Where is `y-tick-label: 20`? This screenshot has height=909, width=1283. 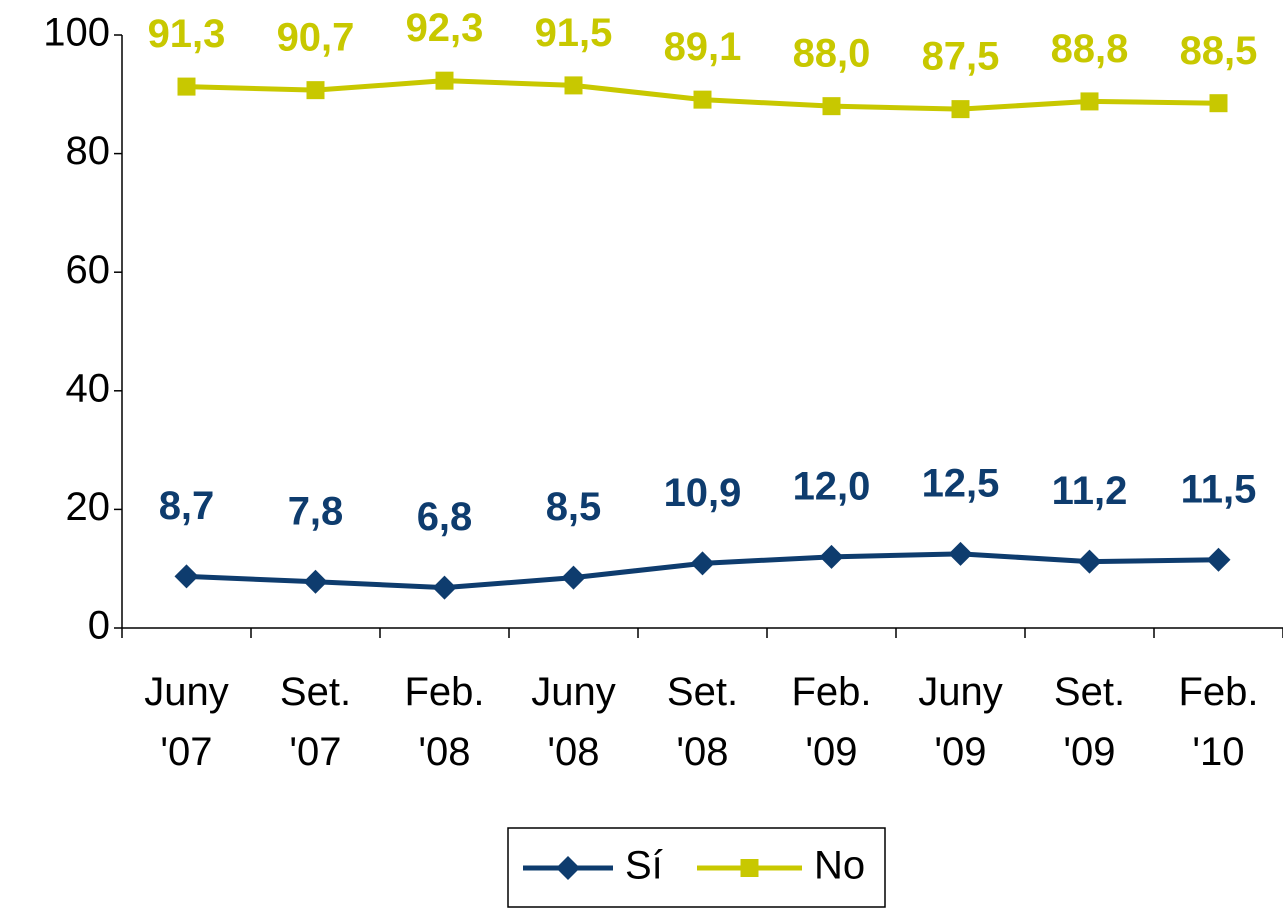 y-tick-label: 20 is located at coordinates (88, 507).